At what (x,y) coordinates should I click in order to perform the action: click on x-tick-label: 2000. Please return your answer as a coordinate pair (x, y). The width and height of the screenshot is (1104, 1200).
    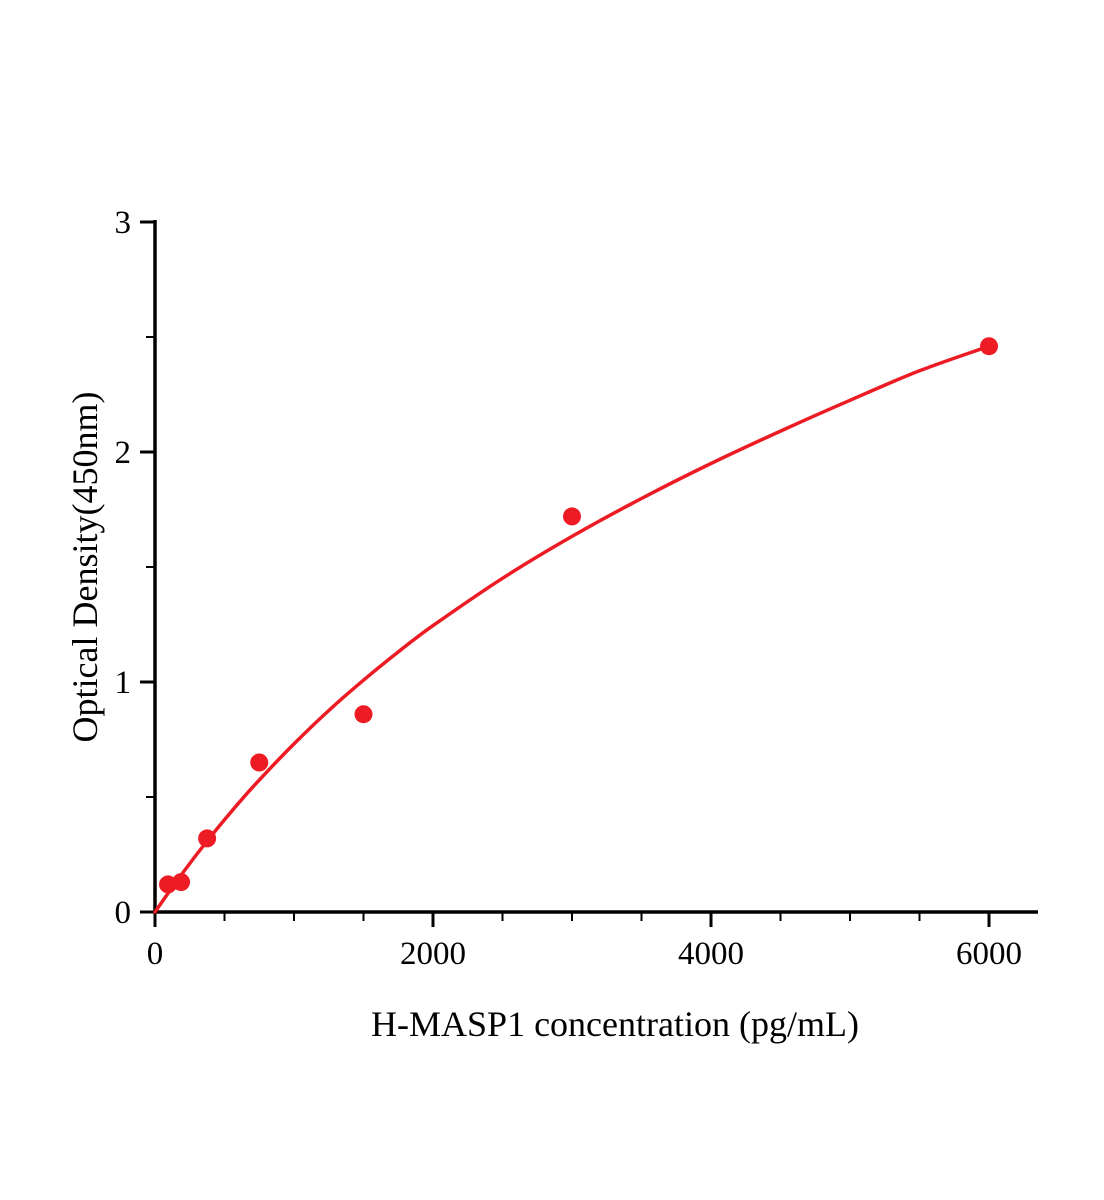
    Looking at the image, I should click on (433, 954).